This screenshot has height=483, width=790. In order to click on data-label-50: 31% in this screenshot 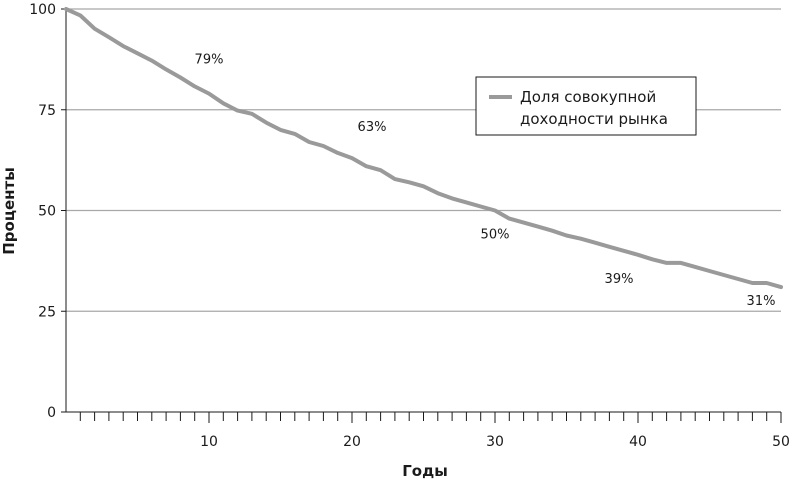, I will do `click(761, 301)`.